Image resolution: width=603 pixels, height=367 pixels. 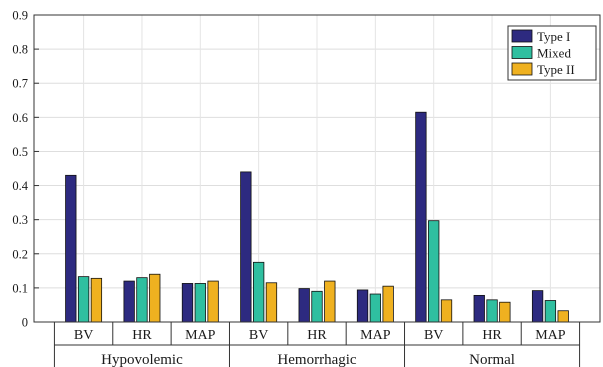 I want to click on y-tick-label: 0.9, so click(x=20, y=16).